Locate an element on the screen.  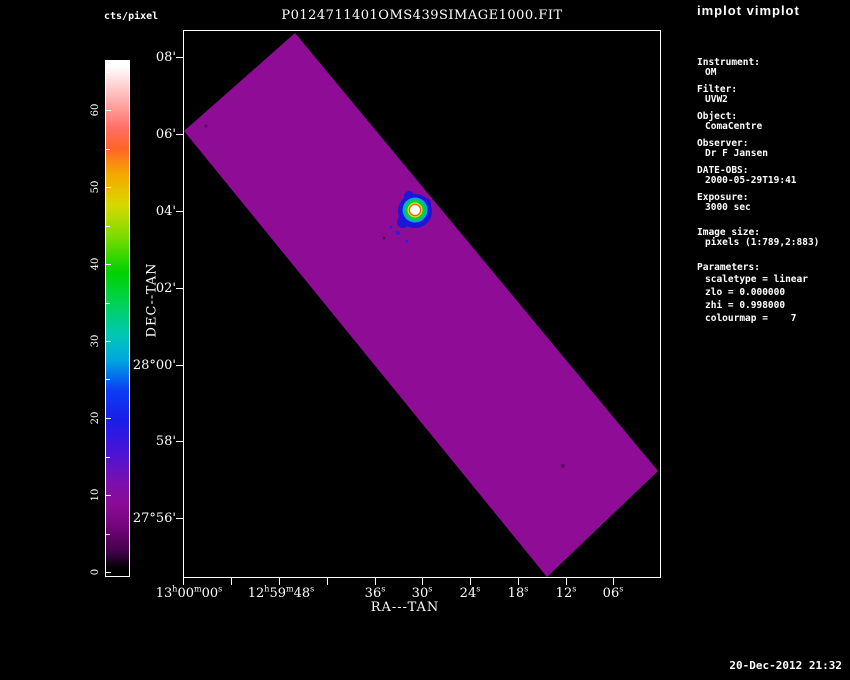
x-tick-label: 13h00m00s is located at coordinates (189, 592).